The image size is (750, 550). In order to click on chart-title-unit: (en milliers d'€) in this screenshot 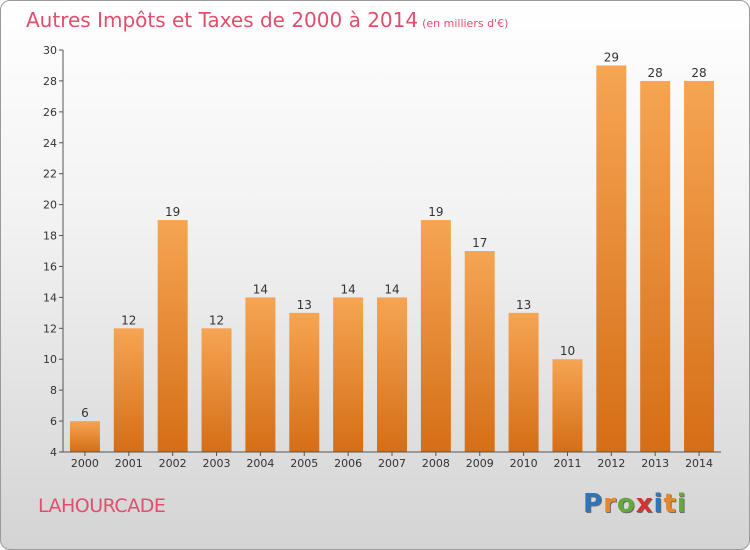, I will do `click(465, 23)`.